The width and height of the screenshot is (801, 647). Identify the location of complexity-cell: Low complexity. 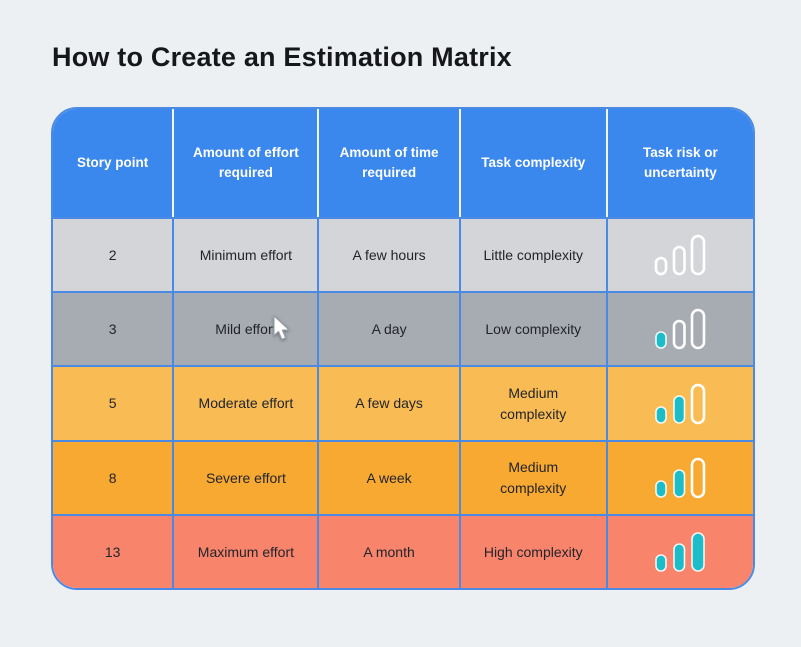
(532, 329).